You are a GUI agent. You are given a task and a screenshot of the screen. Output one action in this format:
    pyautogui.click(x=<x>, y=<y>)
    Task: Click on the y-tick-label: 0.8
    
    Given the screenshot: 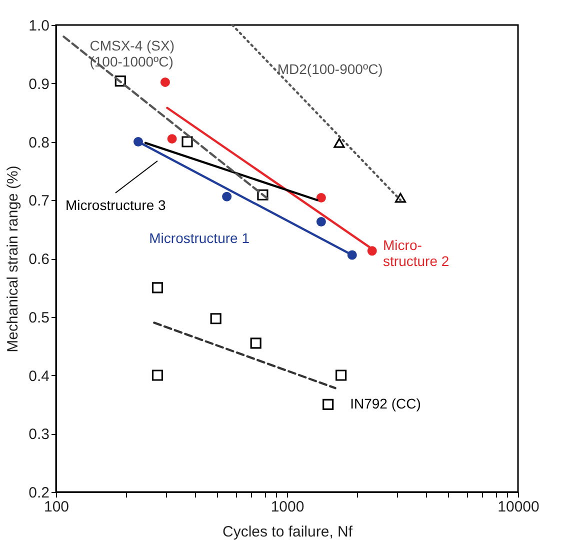 What is the action you would take?
    pyautogui.click(x=39, y=143)
    